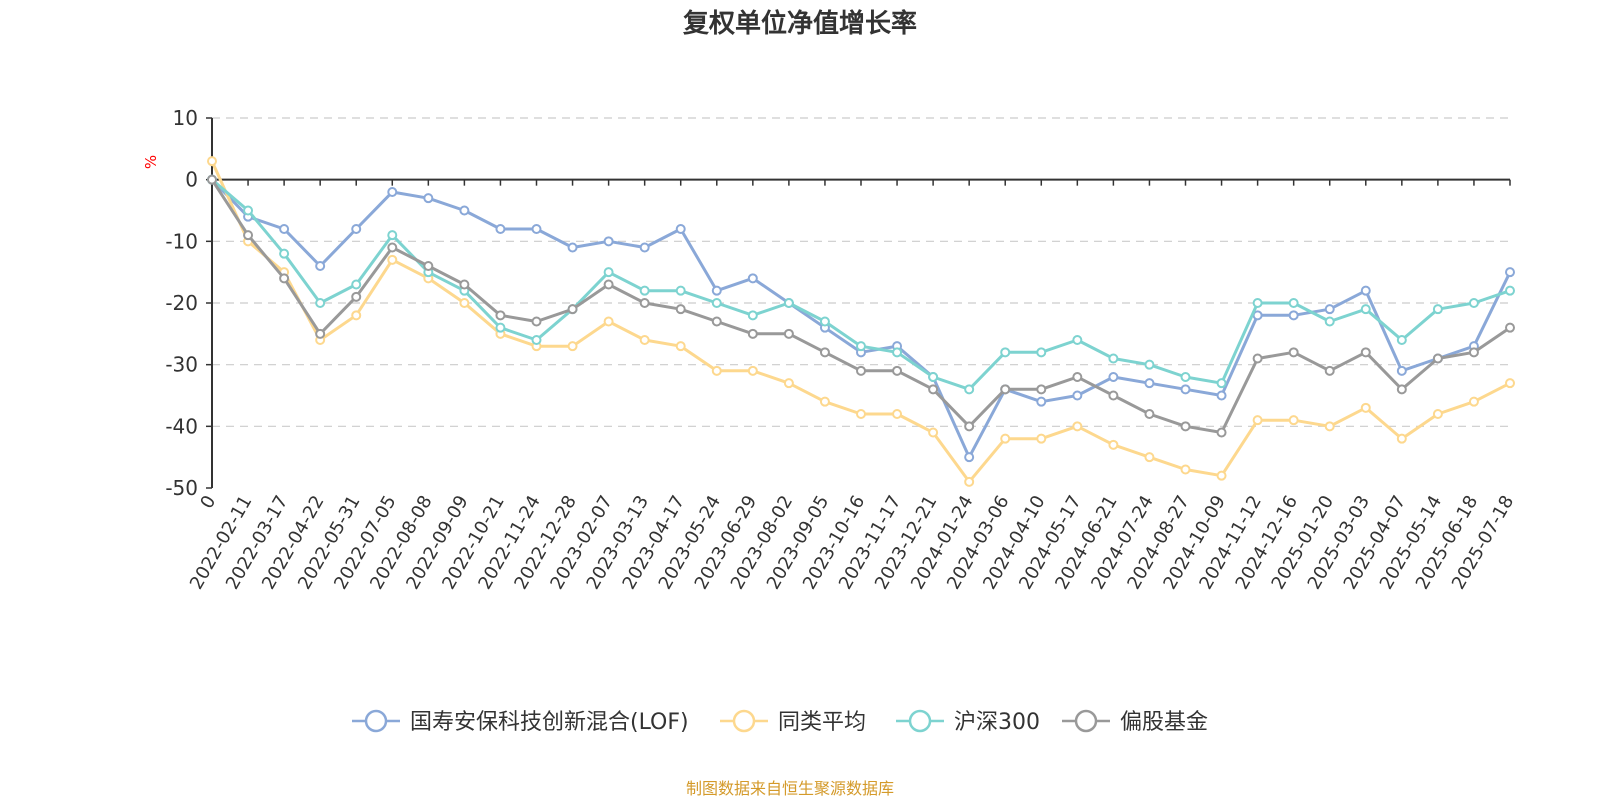 This screenshot has width=1600, height=800. I want to click on legend: 国寿安保科技创新混合(LOF) 同类平均 沪深300 偏股基金, so click(780, 722).